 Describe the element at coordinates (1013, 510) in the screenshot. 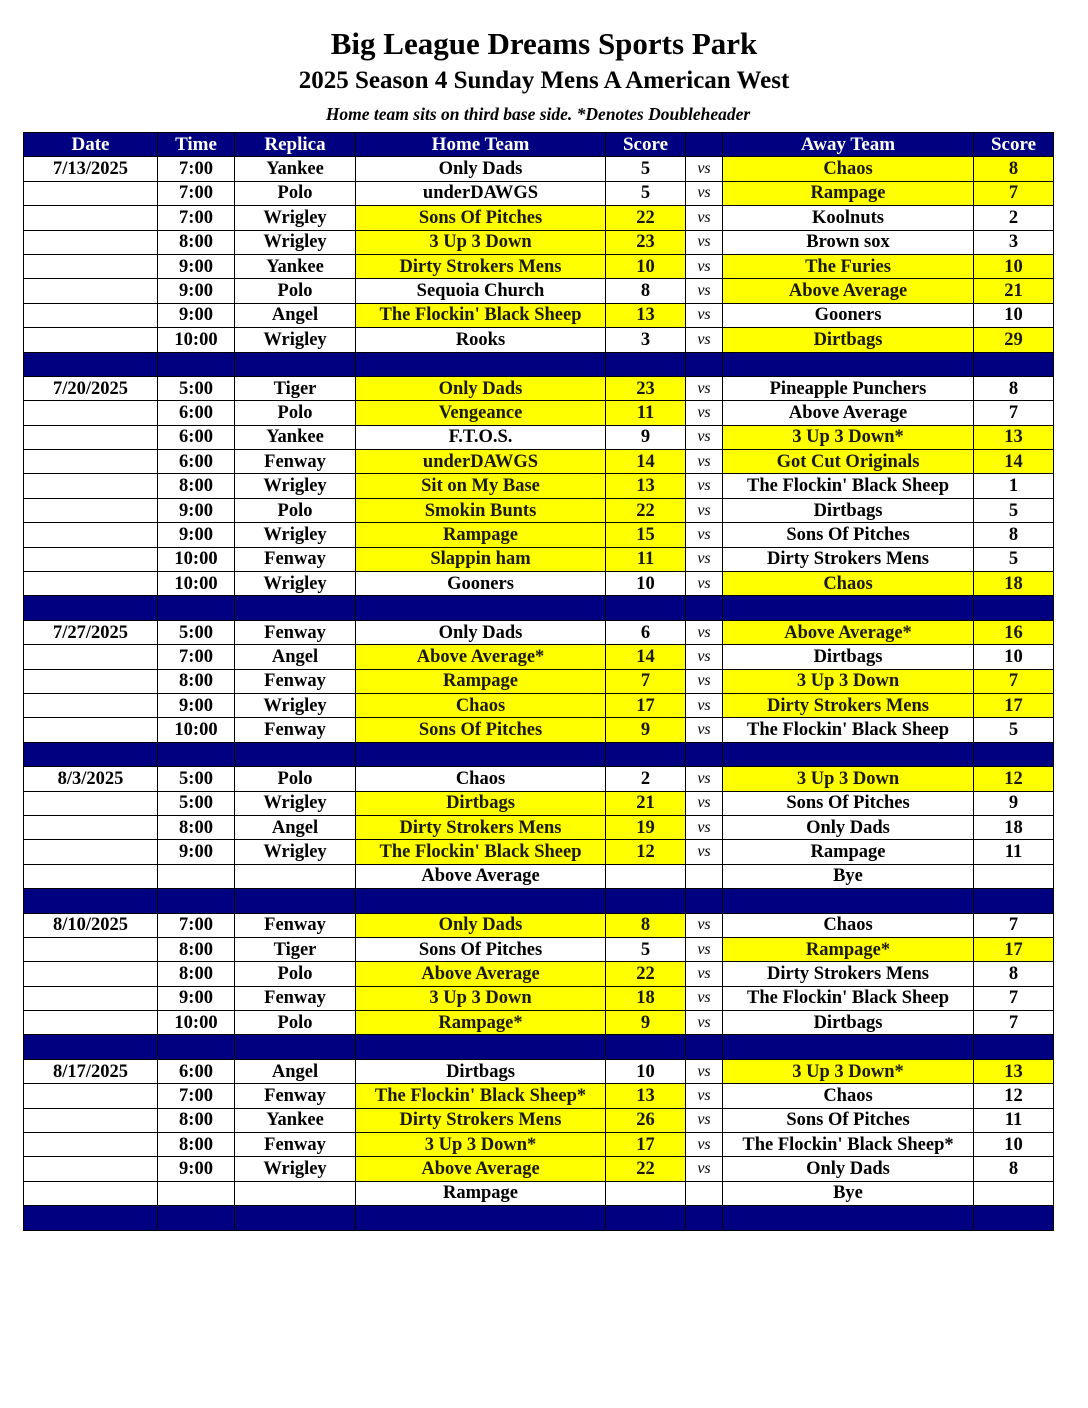

I see `away-score-cell: 5` at that location.